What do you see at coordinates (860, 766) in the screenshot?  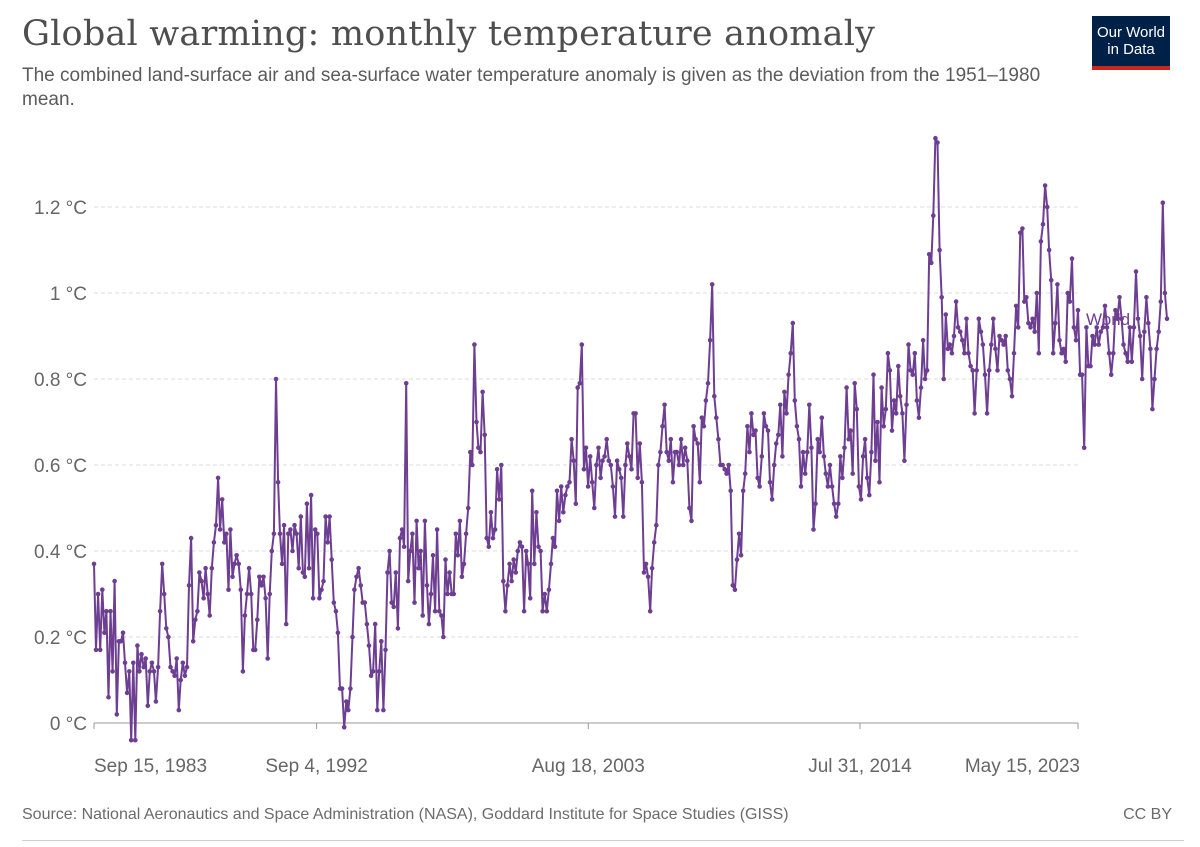 I see `x-tick-label: Jul 31, 2014` at bounding box center [860, 766].